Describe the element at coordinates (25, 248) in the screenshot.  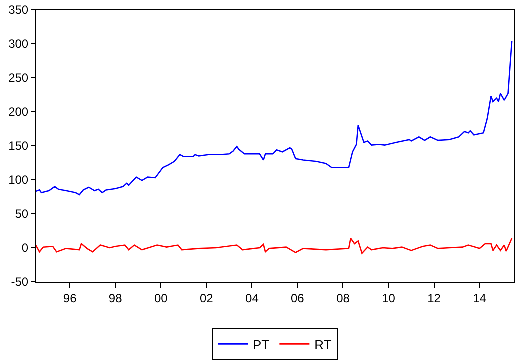
I see `y-tick-label: 0` at that location.